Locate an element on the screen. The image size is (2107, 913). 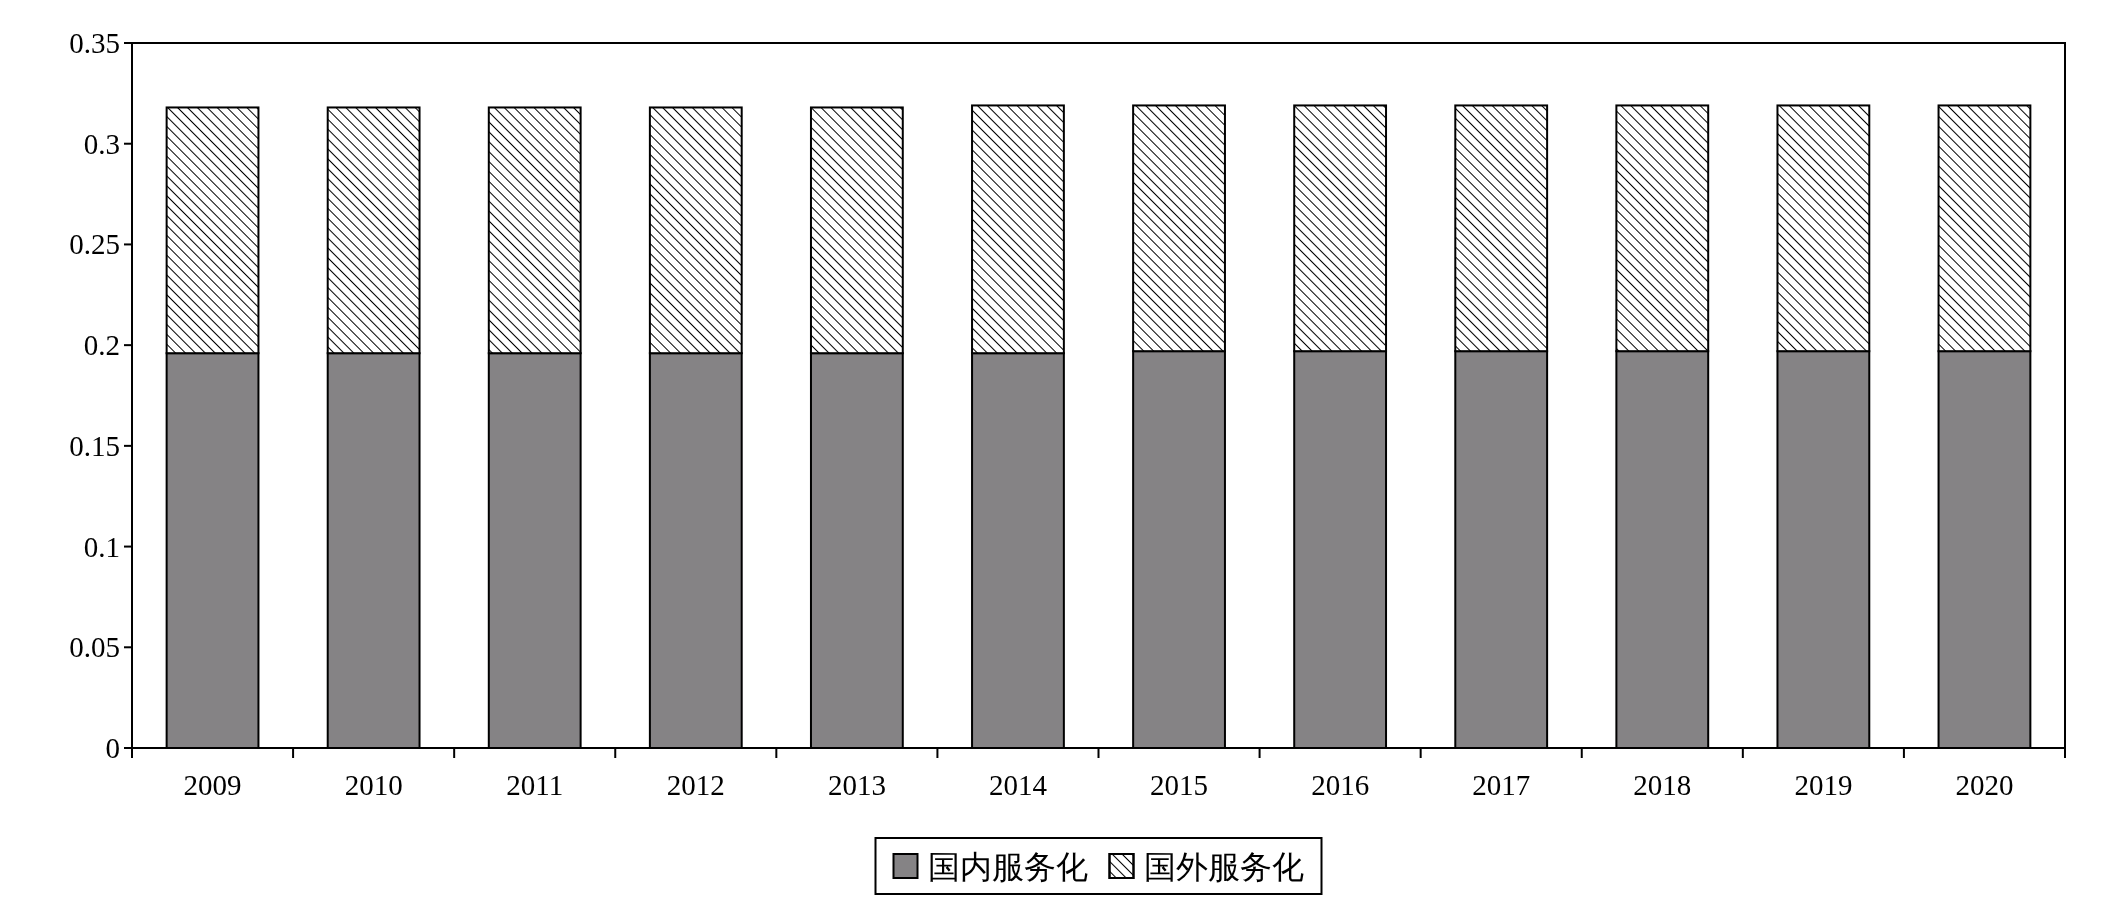
x-tick-label: 2018 is located at coordinates (1662, 785).